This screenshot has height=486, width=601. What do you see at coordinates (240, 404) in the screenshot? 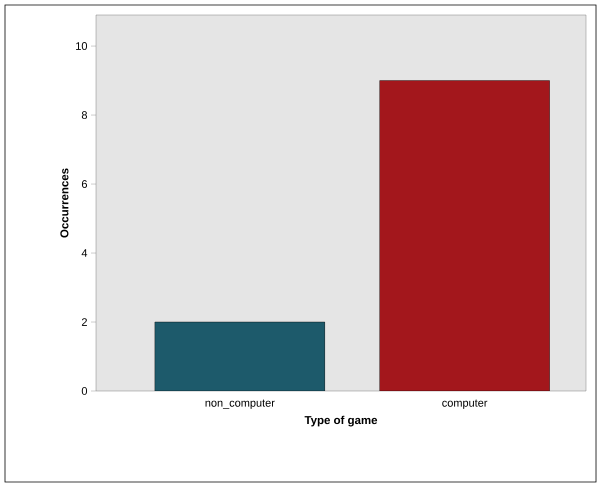
I see `x-tick-label: non_computer` at bounding box center [240, 404].